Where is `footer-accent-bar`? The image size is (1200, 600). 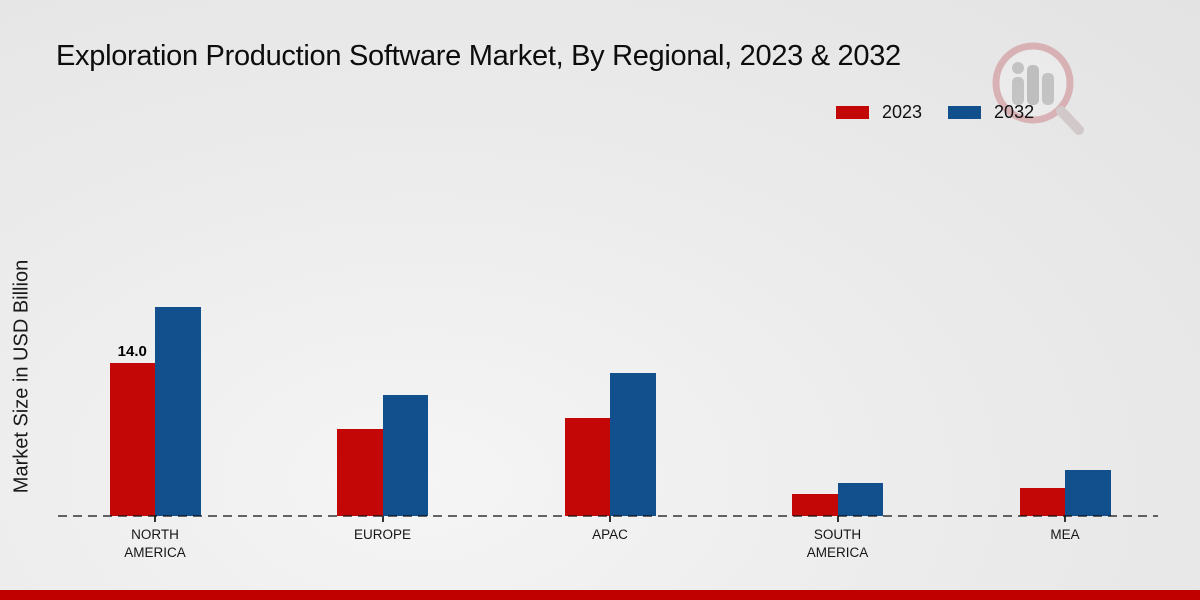
footer-accent-bar is located at coordinates (600, 595).